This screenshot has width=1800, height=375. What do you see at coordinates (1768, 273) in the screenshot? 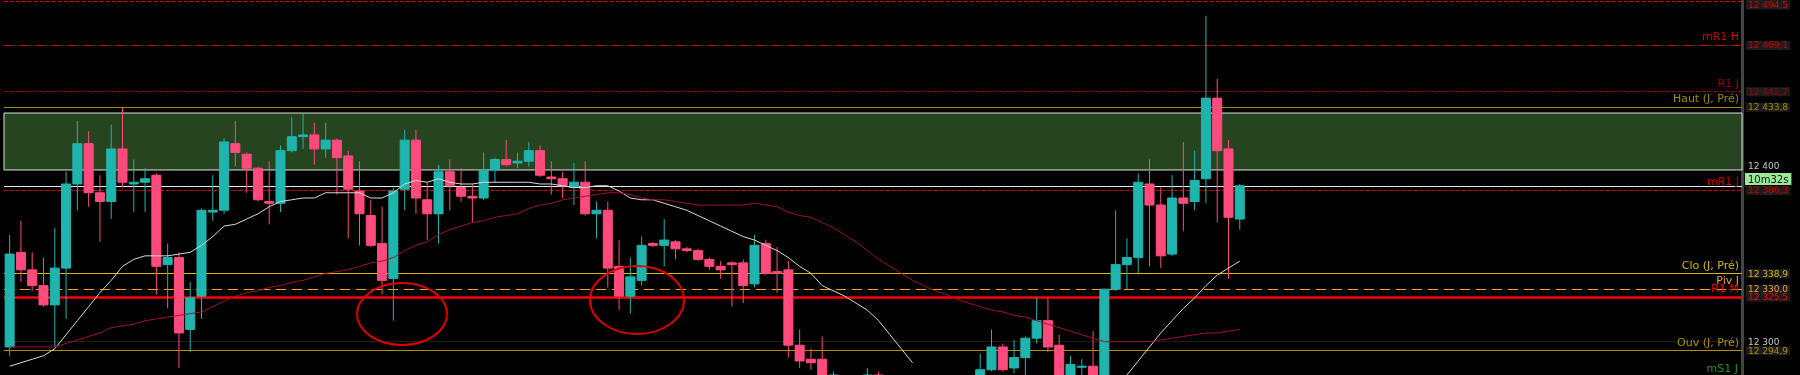
I see `y-tick-label: 12 338,9` at bounding box center [1768, 273].